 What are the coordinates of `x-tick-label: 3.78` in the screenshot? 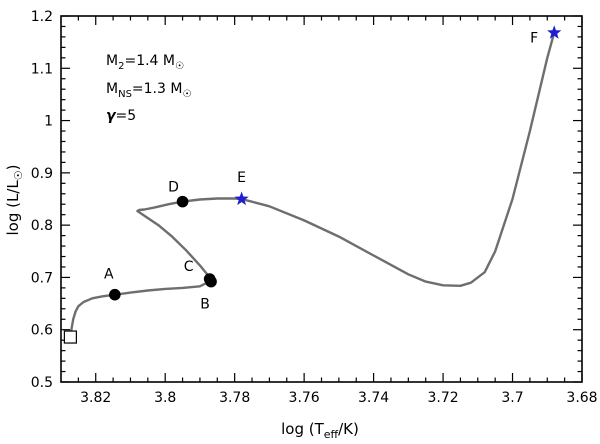 It's located at (234, 398).